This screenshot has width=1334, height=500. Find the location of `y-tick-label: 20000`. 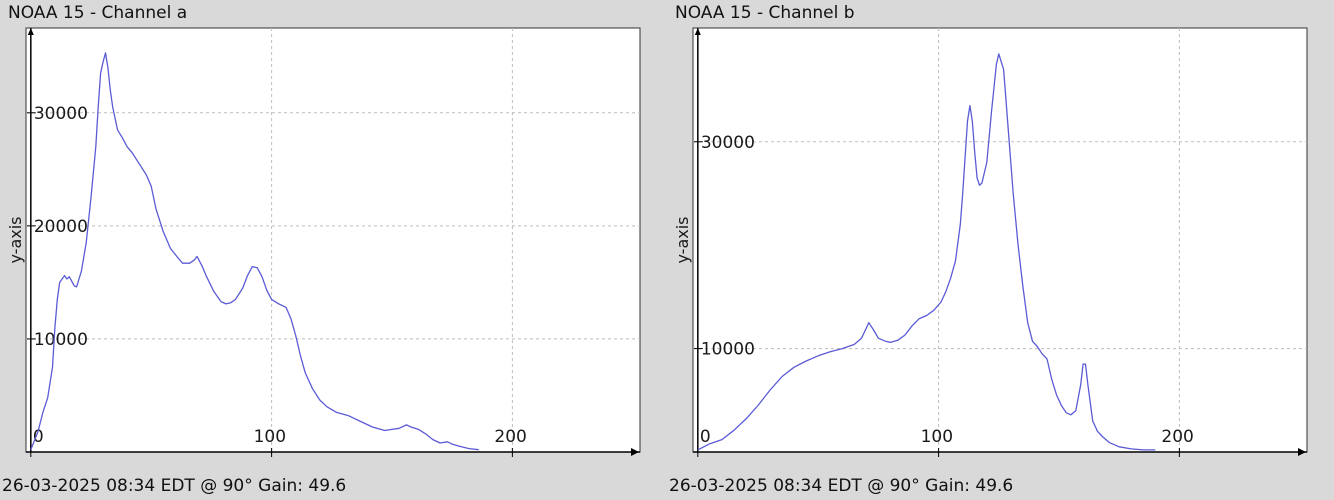

y-tick-label: 20000 is located at coordinates (61, 227).